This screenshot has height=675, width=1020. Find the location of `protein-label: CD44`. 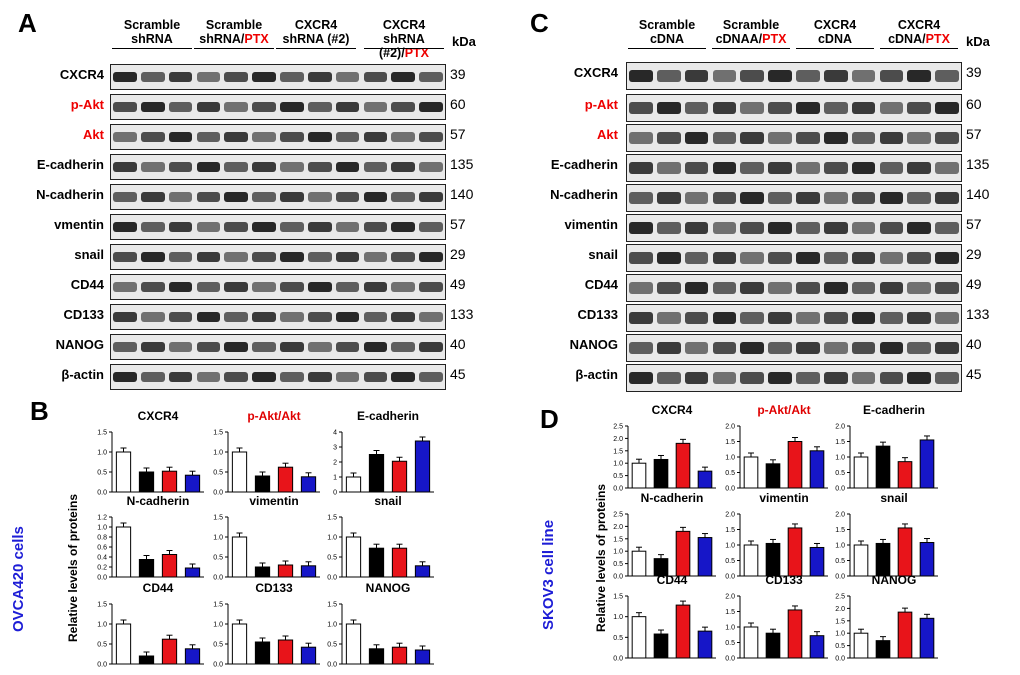

protein-label: CD44 is located at coordinates (601, 284).